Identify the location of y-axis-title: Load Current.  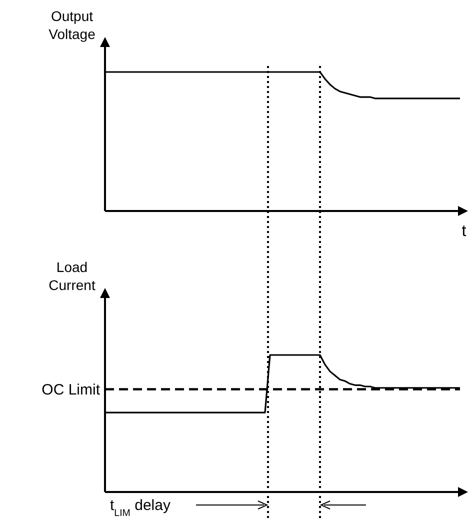
(72, 276).